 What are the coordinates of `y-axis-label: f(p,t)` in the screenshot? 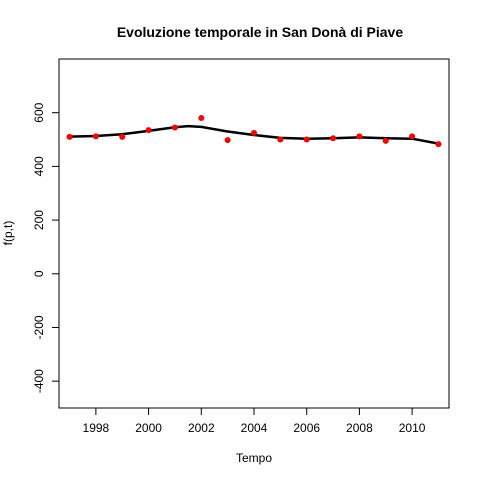 It's located at (8, 233).